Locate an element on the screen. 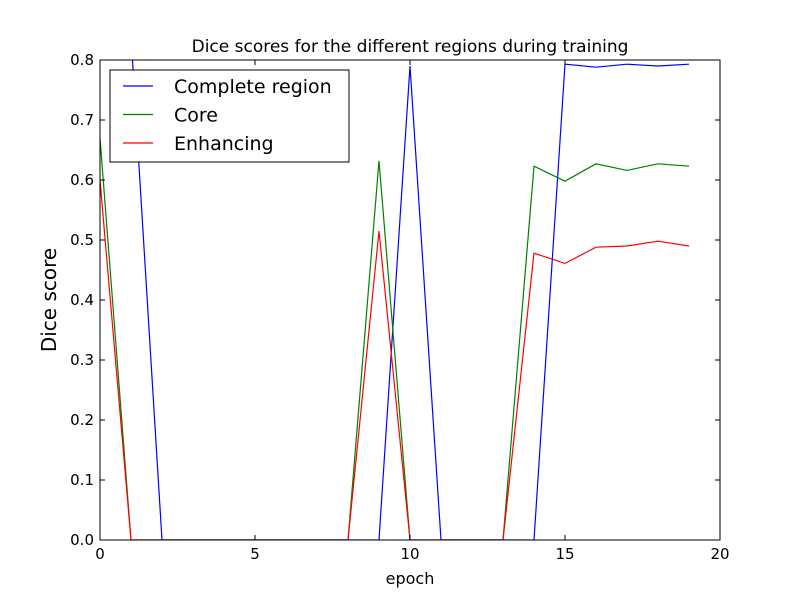  y-tick-label: 0.5 is located at coordinates (82, 240).